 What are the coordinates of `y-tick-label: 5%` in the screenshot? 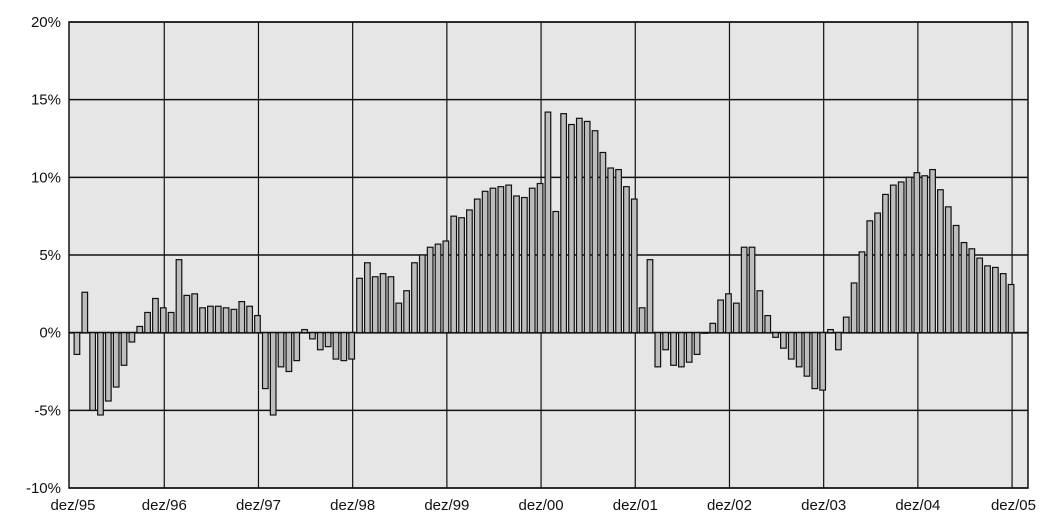 It's located at (50, 255).